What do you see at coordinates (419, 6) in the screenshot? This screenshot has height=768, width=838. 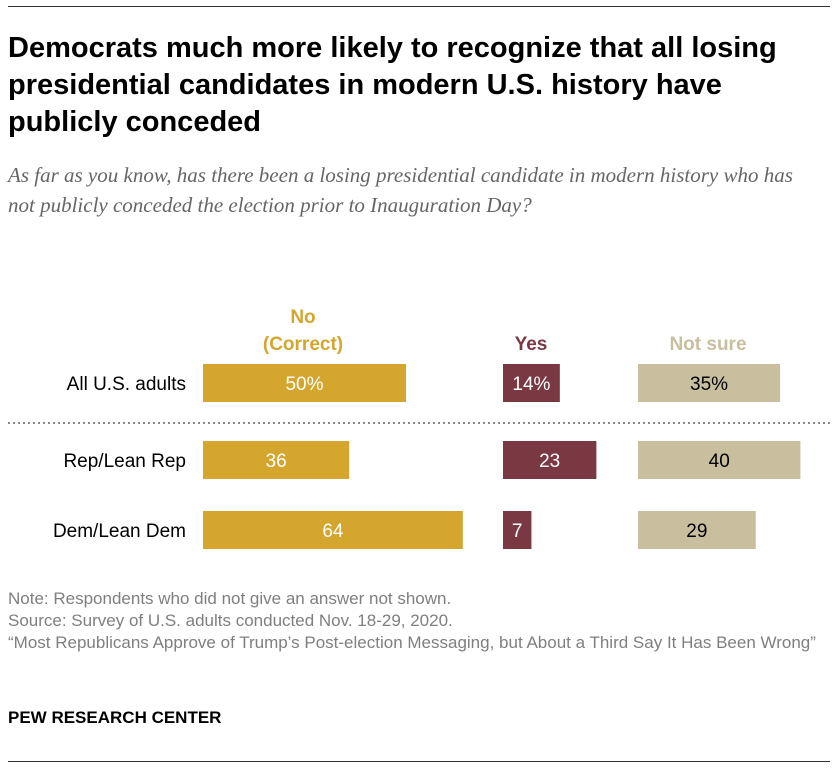 I see `top-rule` at bounding box center [419, 6].